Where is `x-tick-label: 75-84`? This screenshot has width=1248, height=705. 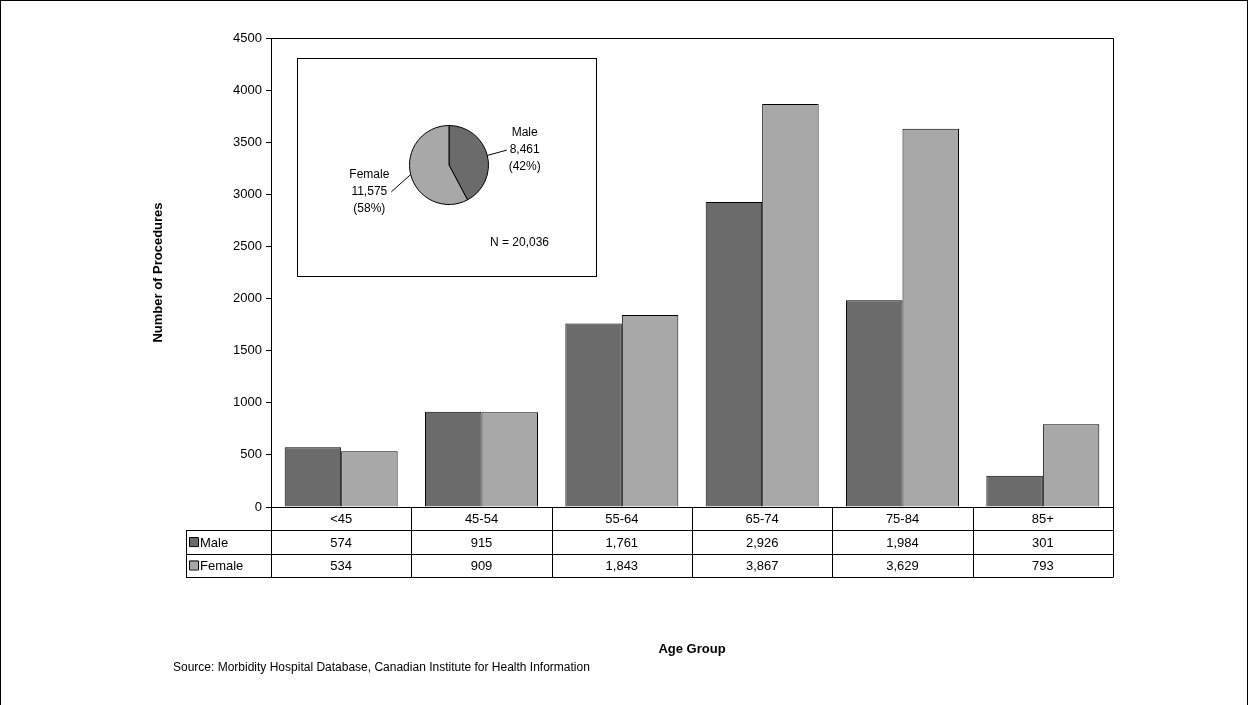 x-tick-label: 75-84 is located at coordinates (902, 519).